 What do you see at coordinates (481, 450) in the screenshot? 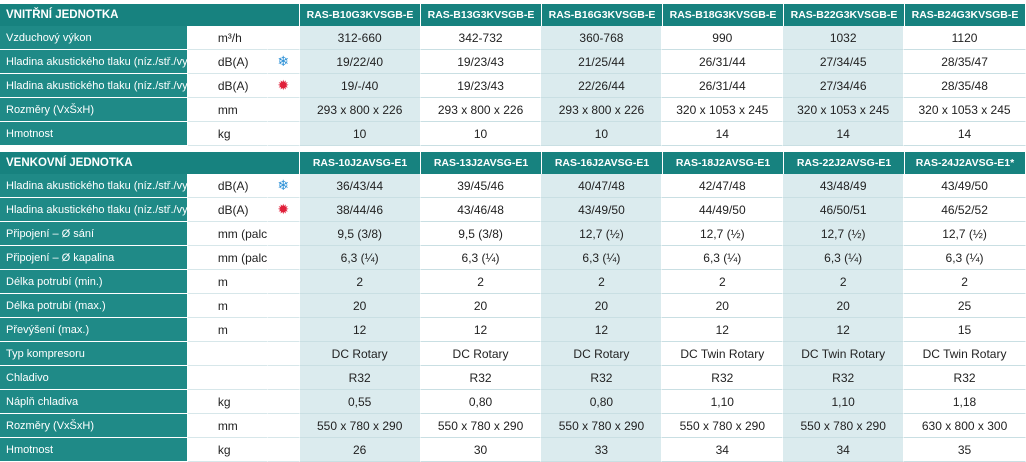
I see `value-cell: 30` at bounding box center [481, 450].